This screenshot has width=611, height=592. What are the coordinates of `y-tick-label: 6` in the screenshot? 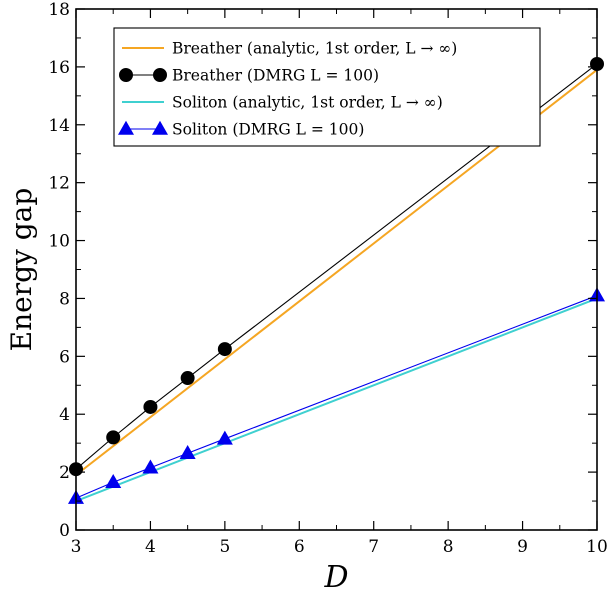 It's located at (64, 357).